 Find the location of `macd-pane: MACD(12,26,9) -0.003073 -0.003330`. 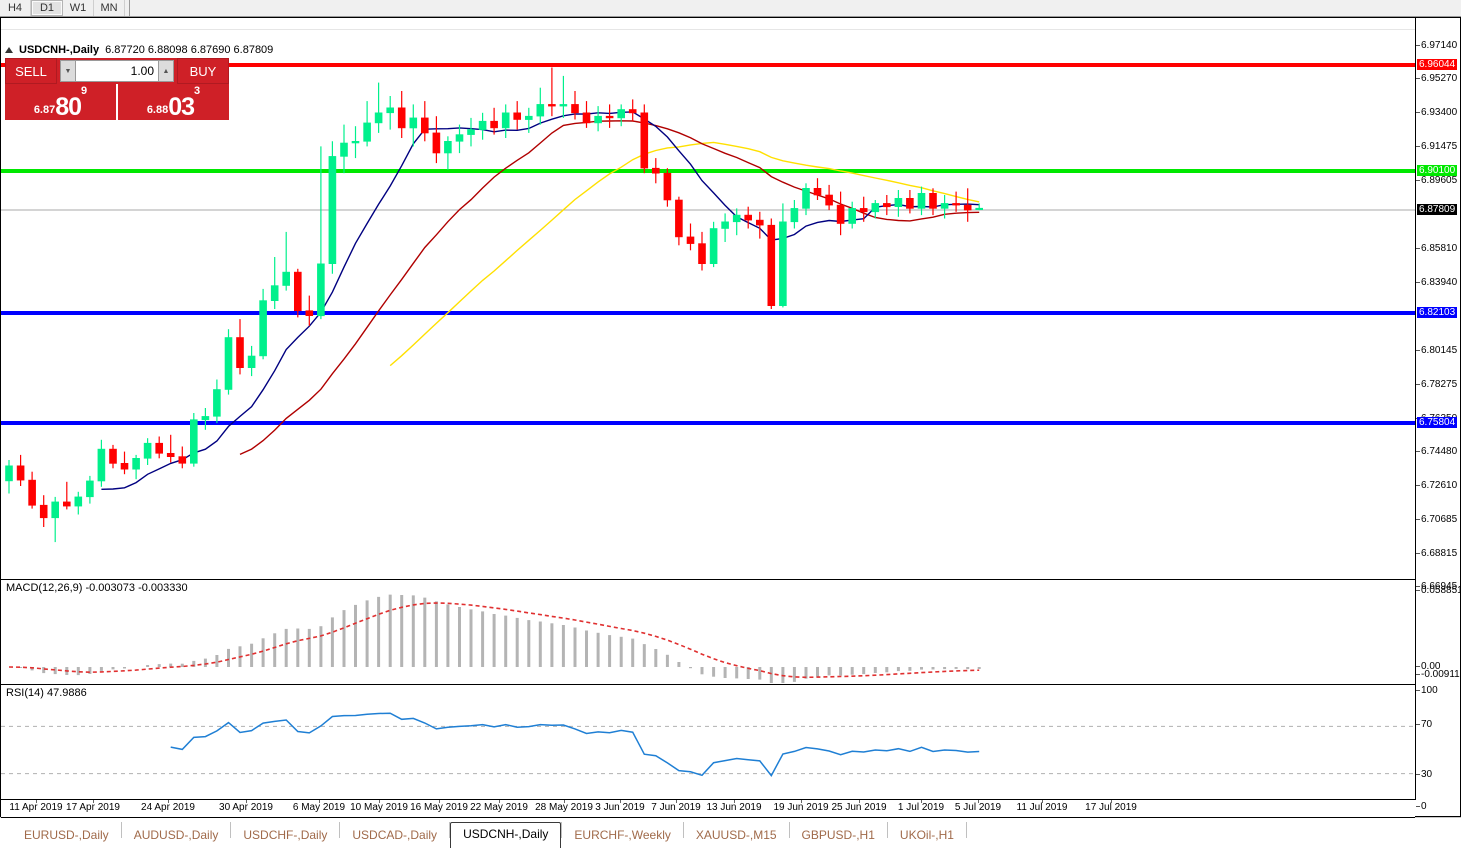

macd-pane: MACD(12,26,9) -0.003073 -0.003330 is located at coordinates (708, 631).